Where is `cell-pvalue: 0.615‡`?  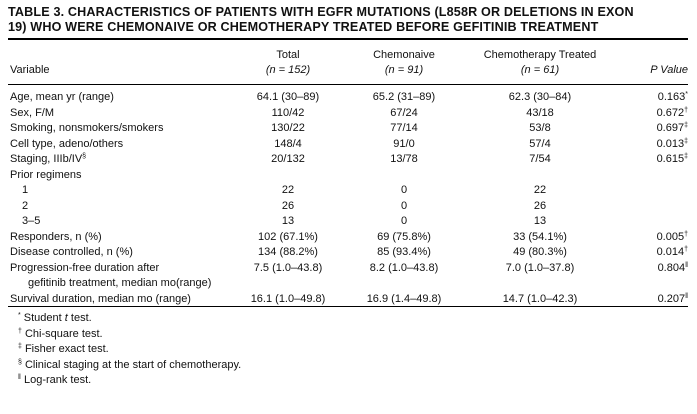
cell-pvalue: 0.615‡ is located at coordinates (672, 159).